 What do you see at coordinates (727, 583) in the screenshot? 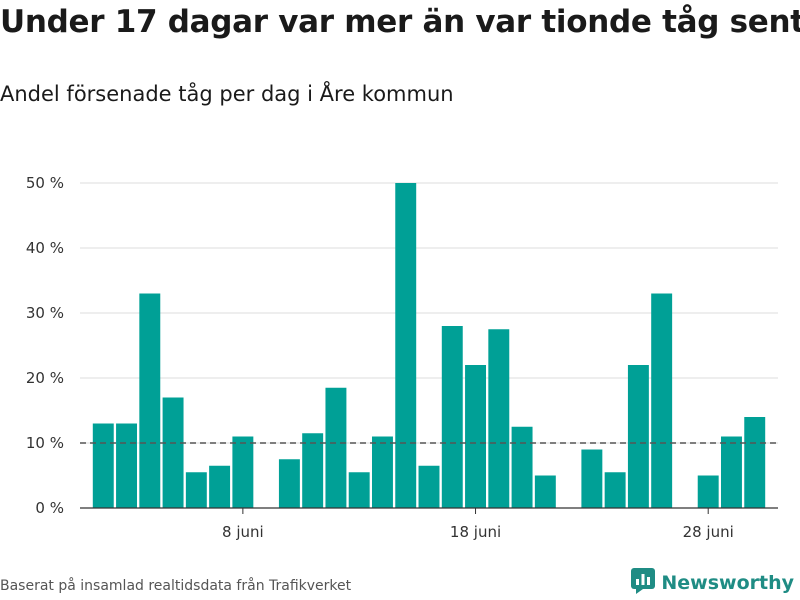
I see `brand-name: Newsworthy` at bounding box center [727, 583].